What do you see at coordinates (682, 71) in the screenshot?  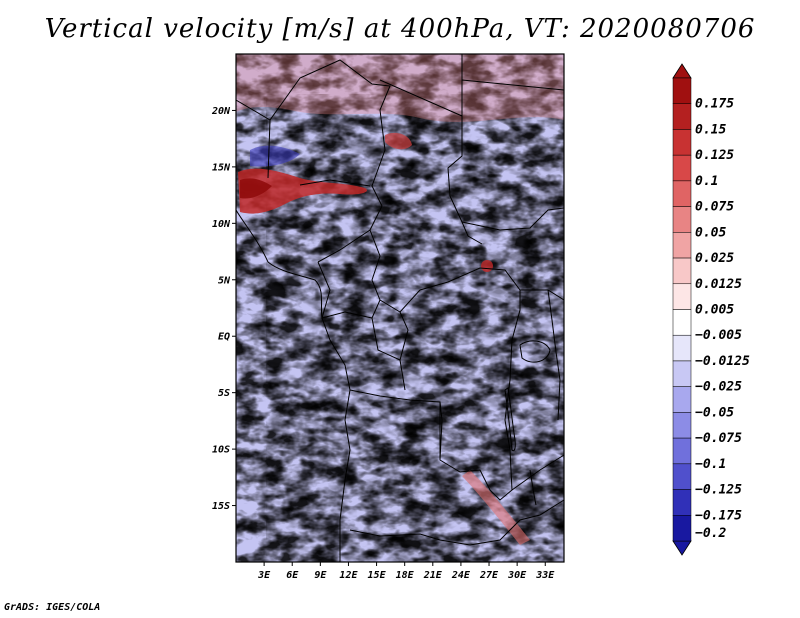 I see `colorbar-top-arrow` at bounding box center [682, 71].